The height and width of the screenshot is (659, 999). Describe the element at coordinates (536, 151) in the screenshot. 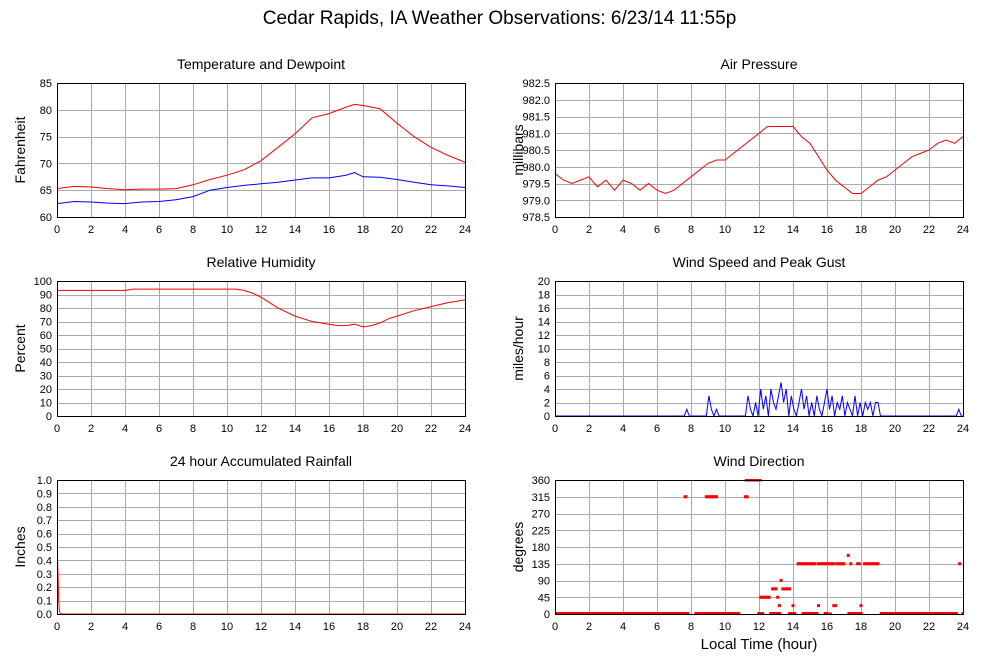

I see `y-tick-label: 980.5` at that location.